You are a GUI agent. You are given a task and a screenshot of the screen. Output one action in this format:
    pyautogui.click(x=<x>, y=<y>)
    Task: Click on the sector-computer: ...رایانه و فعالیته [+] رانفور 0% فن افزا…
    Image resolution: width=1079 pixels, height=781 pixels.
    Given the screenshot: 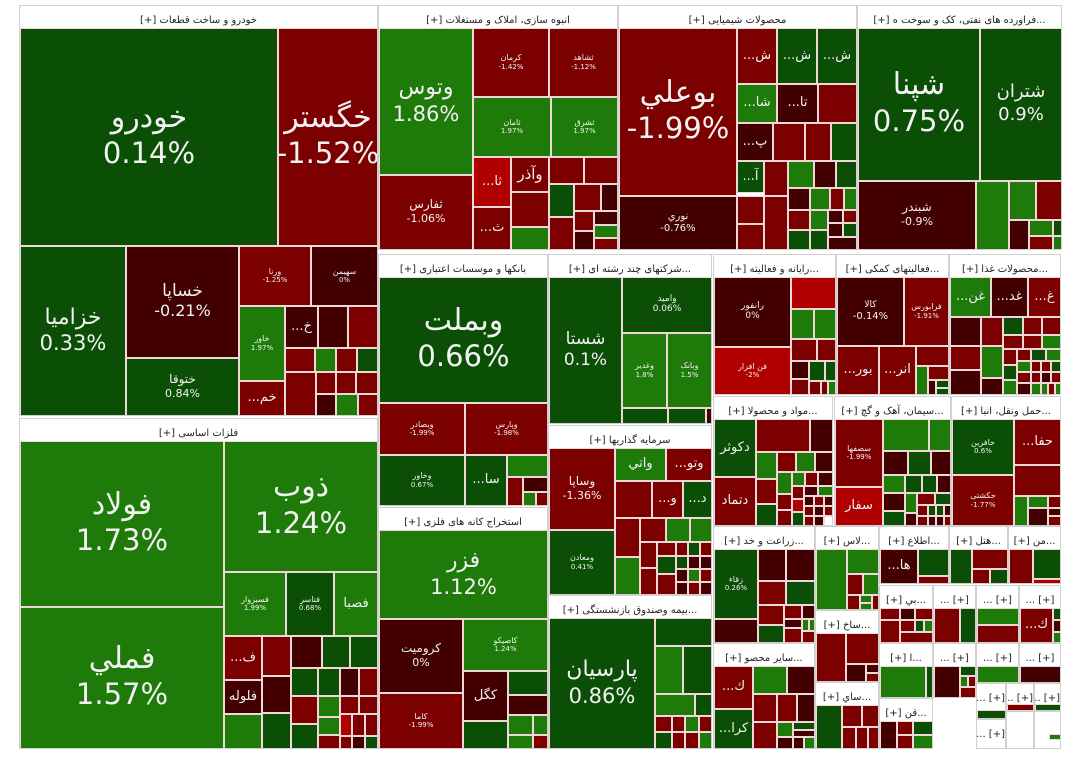 What is the action you would take?
    pyautogui.click(x=774, y=324)
    